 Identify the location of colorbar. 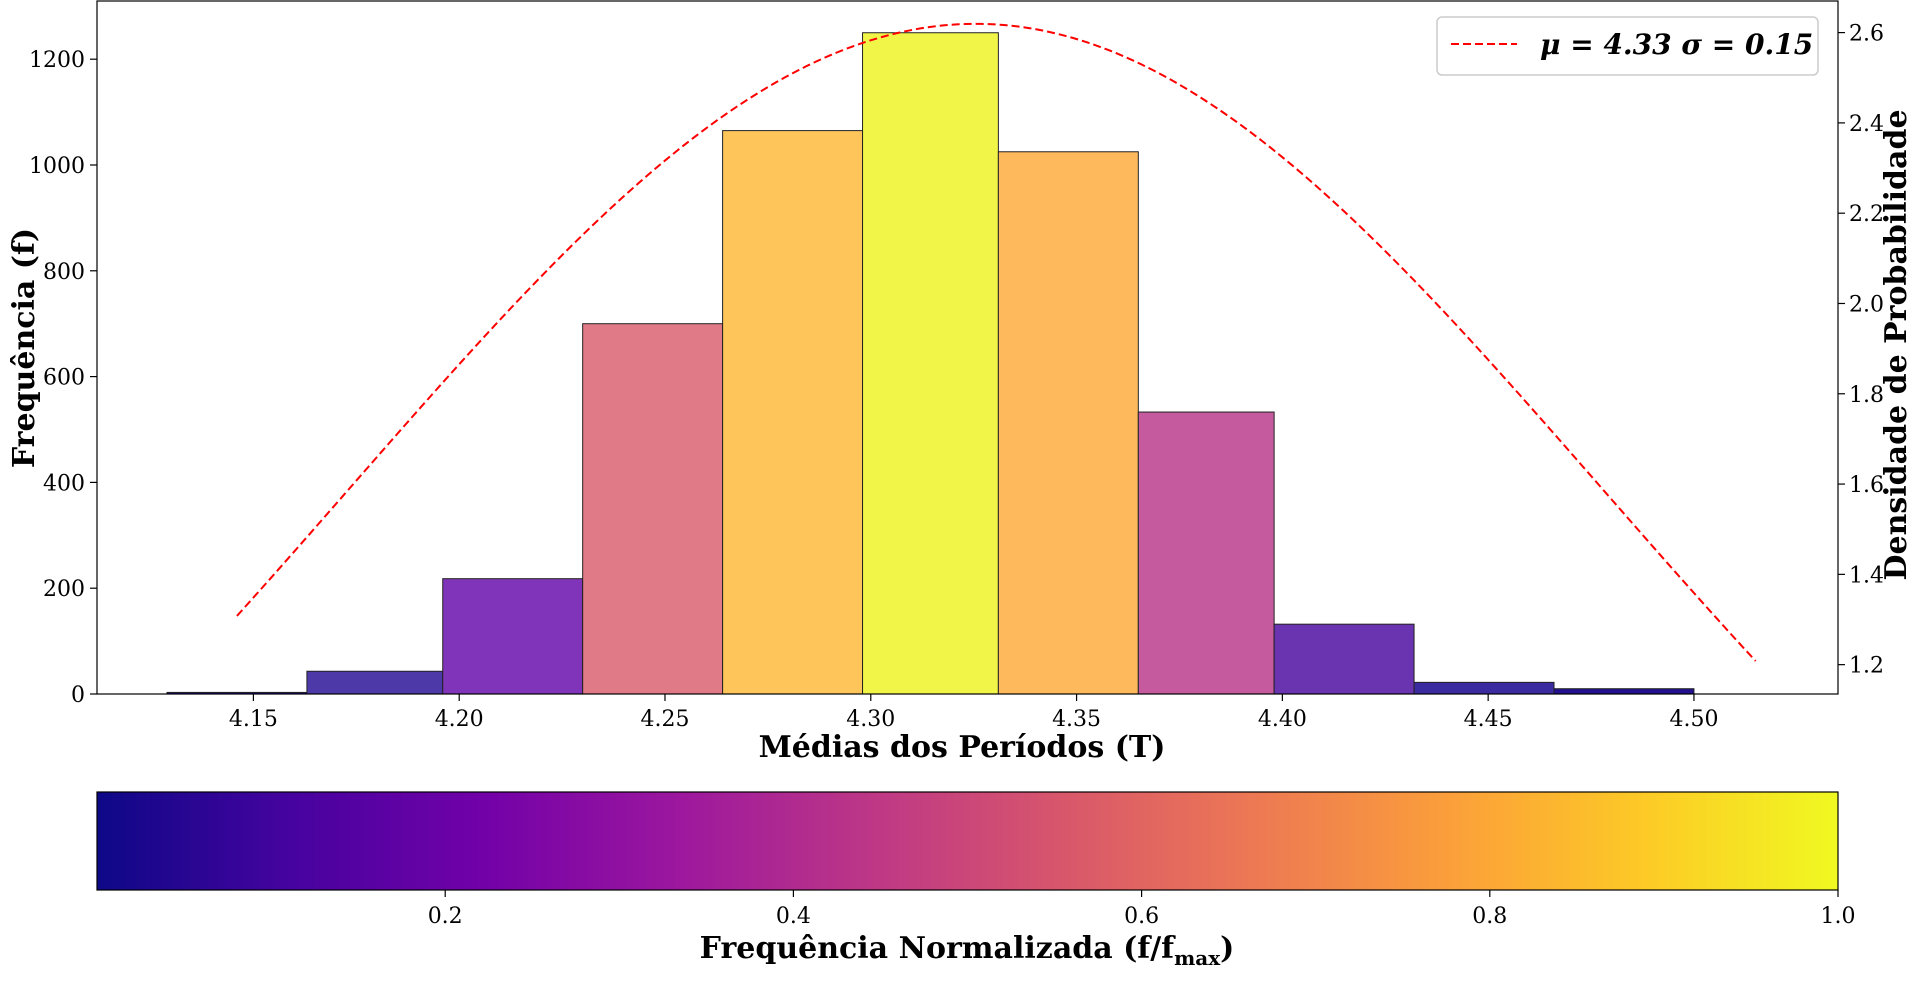
(967, 841).